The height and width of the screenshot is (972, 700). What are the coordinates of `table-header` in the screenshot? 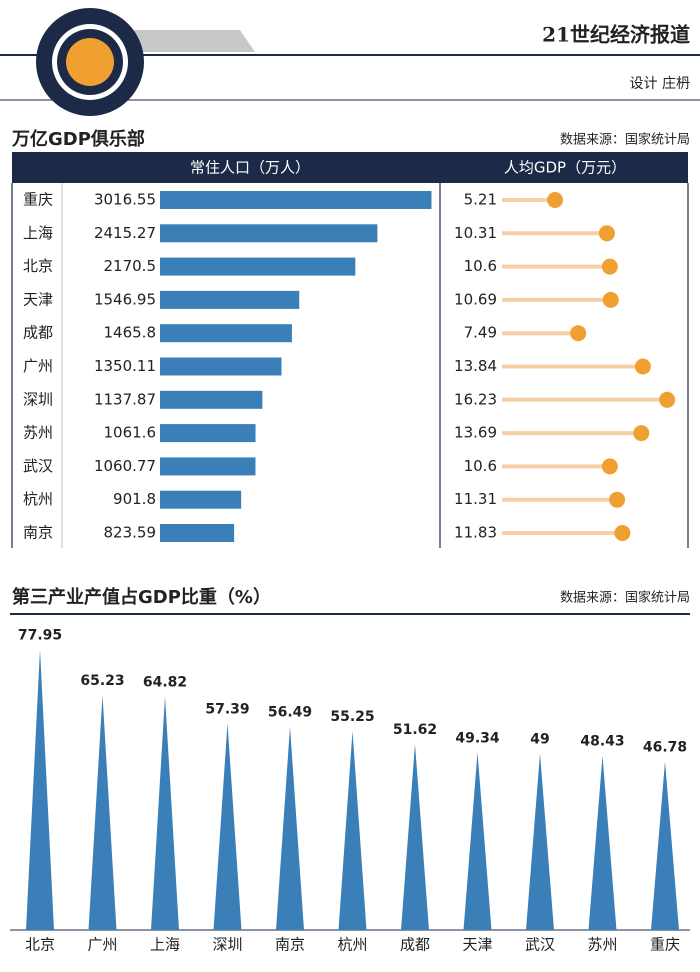 It's located at (350, 167).